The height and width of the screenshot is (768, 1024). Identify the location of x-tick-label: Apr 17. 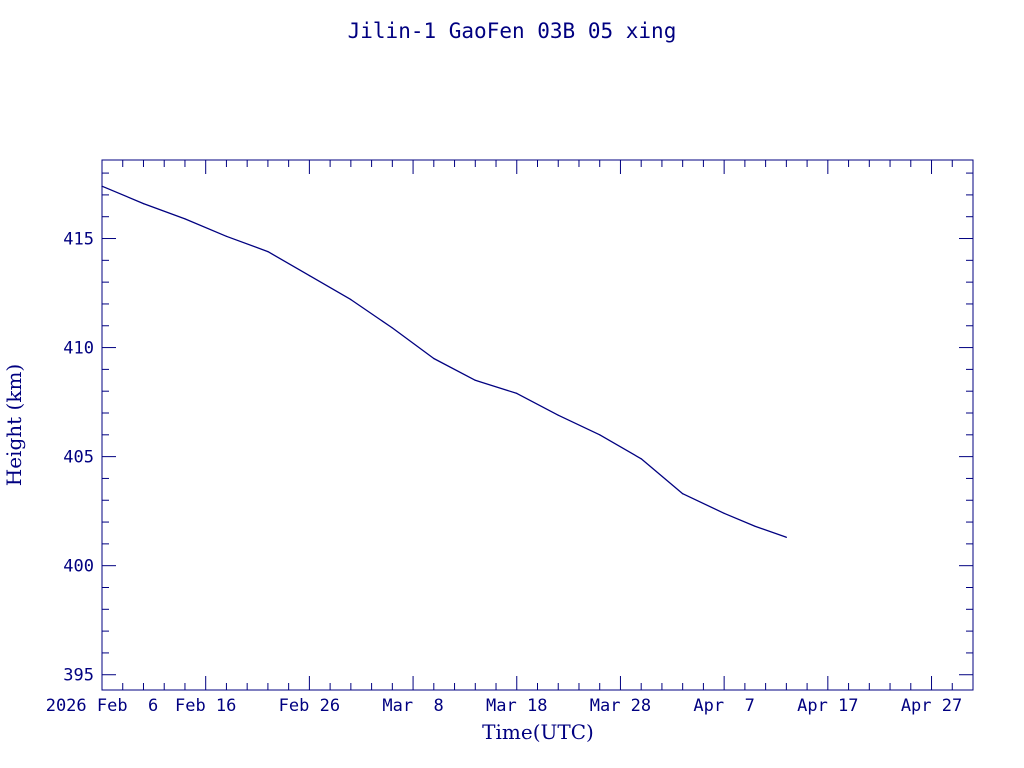
(827, 706).